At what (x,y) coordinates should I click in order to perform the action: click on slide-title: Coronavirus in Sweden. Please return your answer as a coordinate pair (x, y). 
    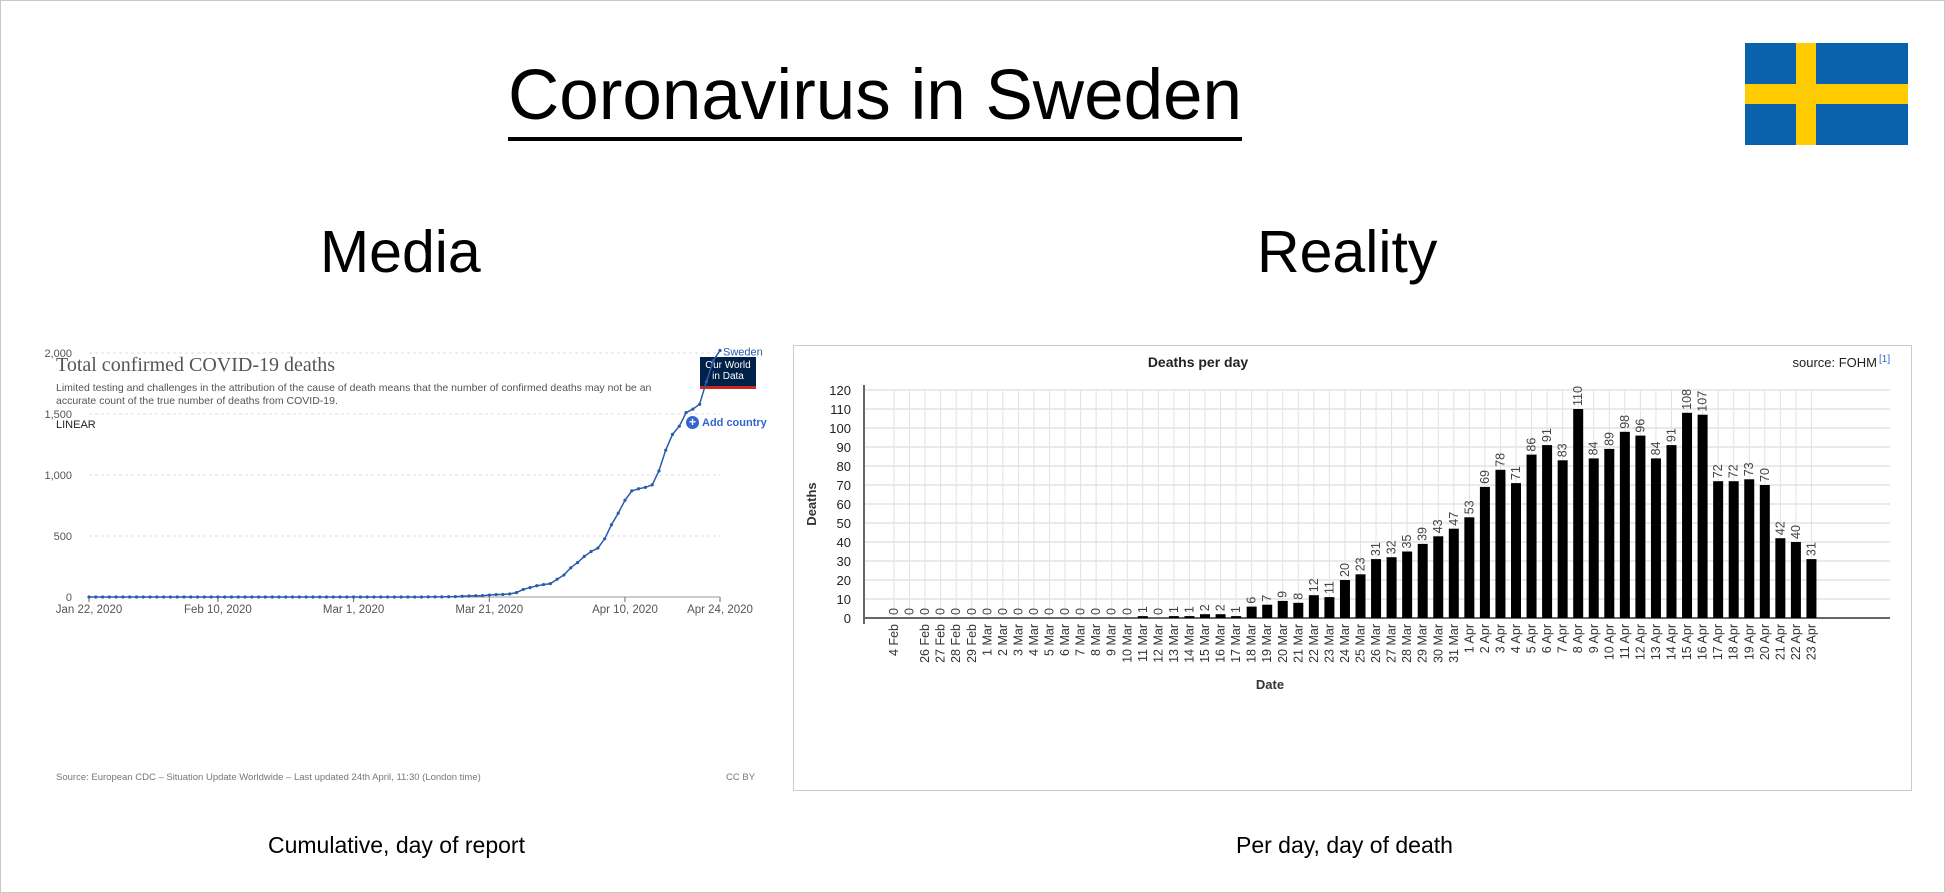
    Looking at the image, I should click on (875, 98).